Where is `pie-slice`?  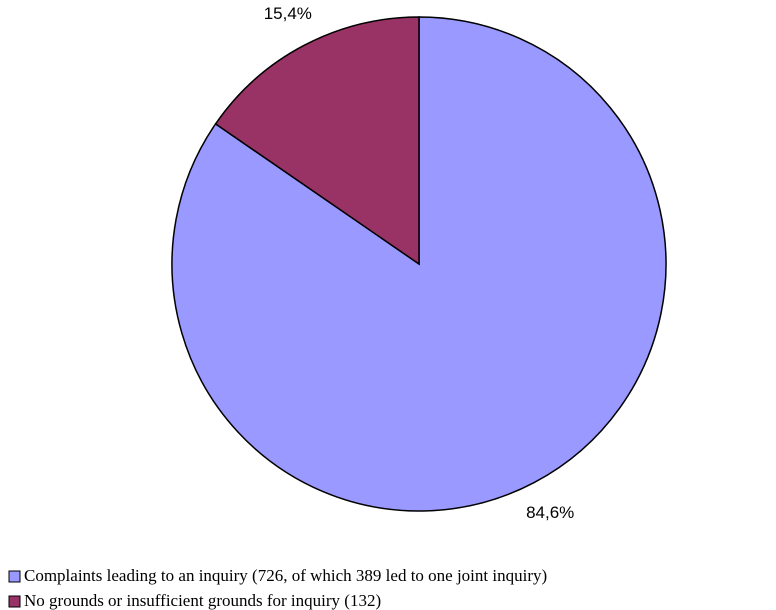 pie-slice is located at coordinates (317, 141).